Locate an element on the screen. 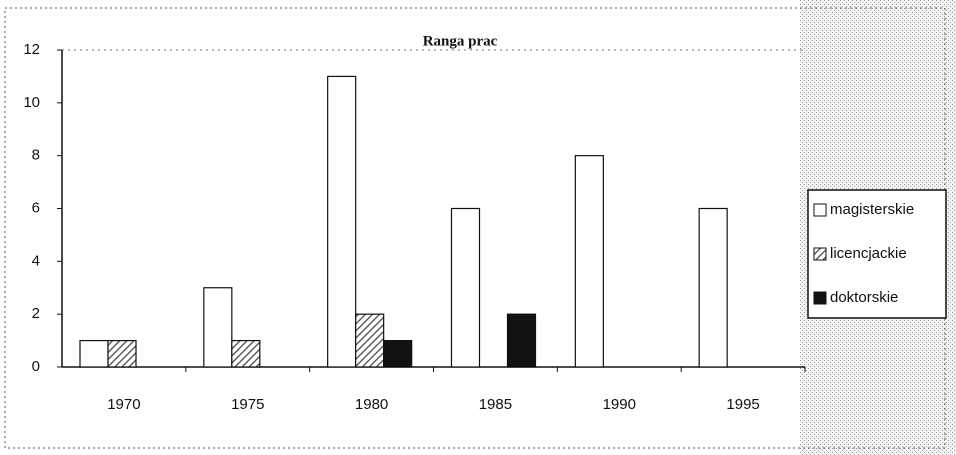  y-tick-label: 0 is located at coordinates (36, 366).